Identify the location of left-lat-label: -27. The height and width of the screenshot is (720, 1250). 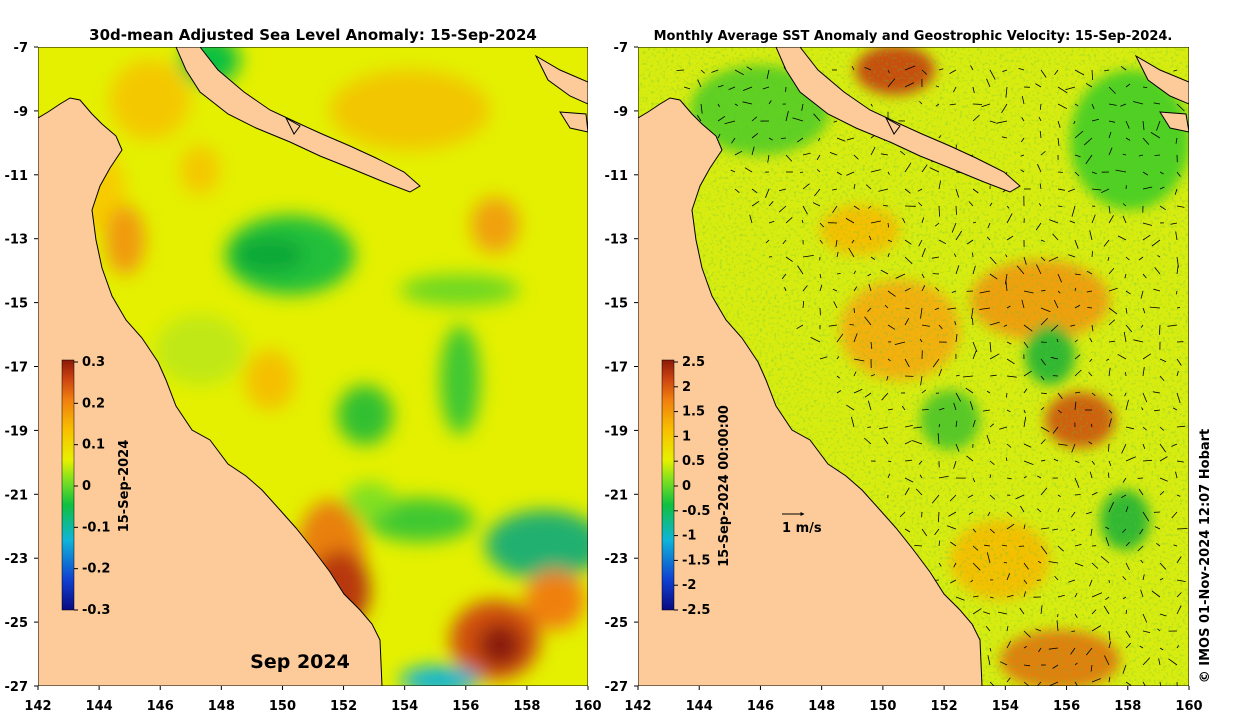
(17, 687).